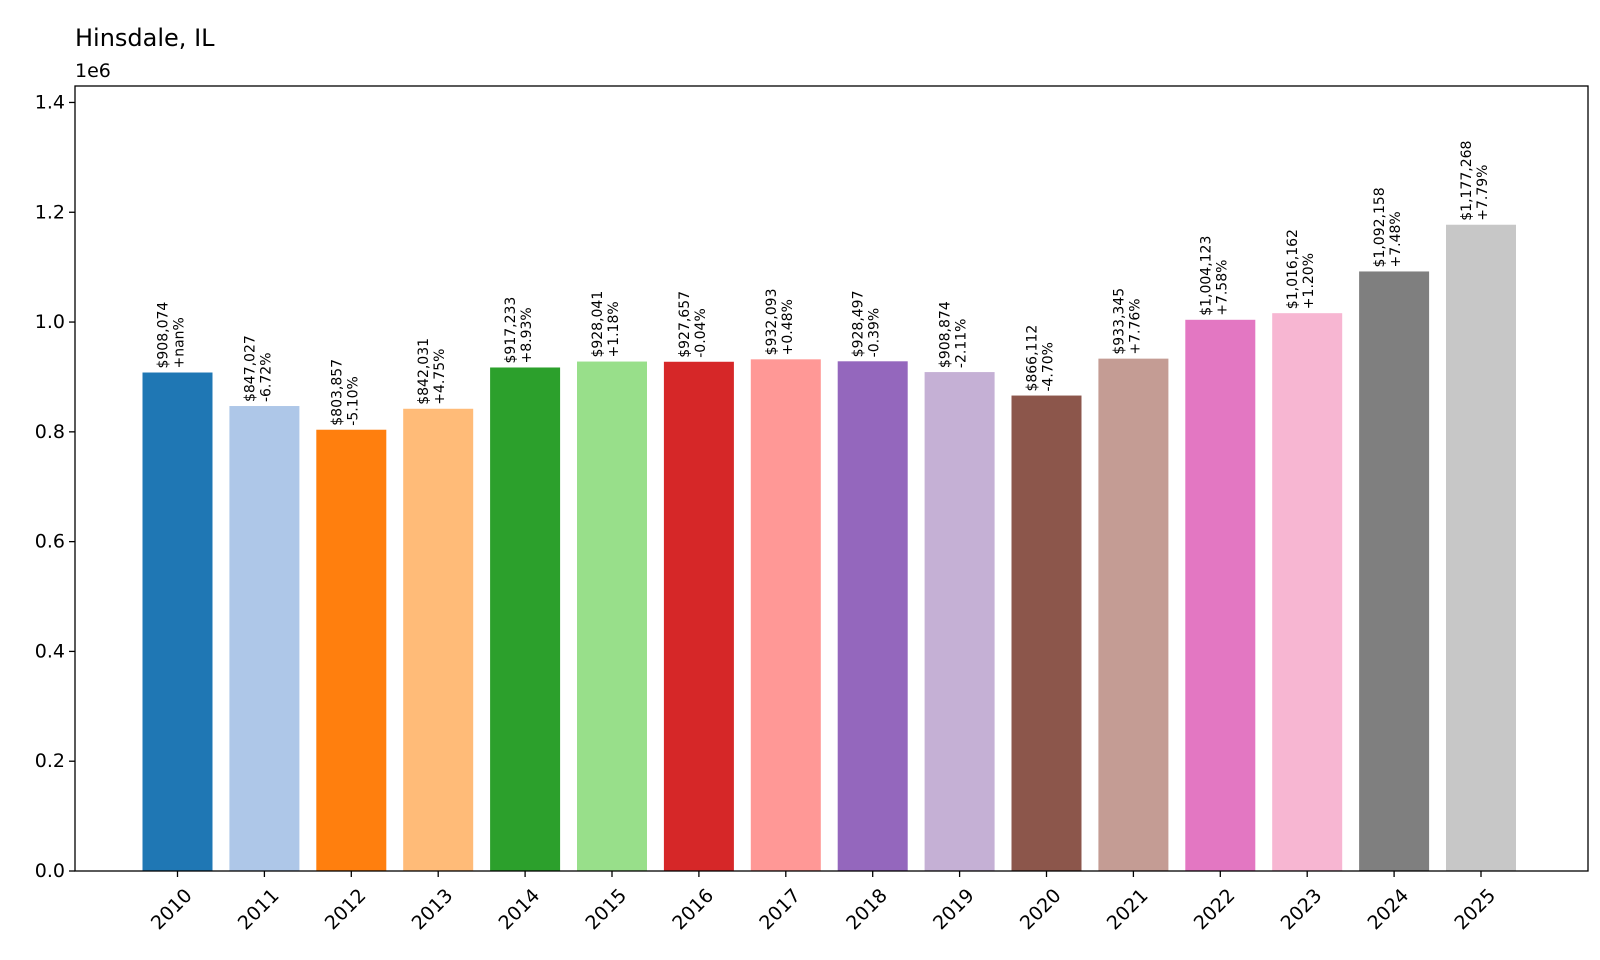  Describe the element at coordinates (772, 322) in the screenshot. I see `bar-value-label-2017: $932,093` at that location.